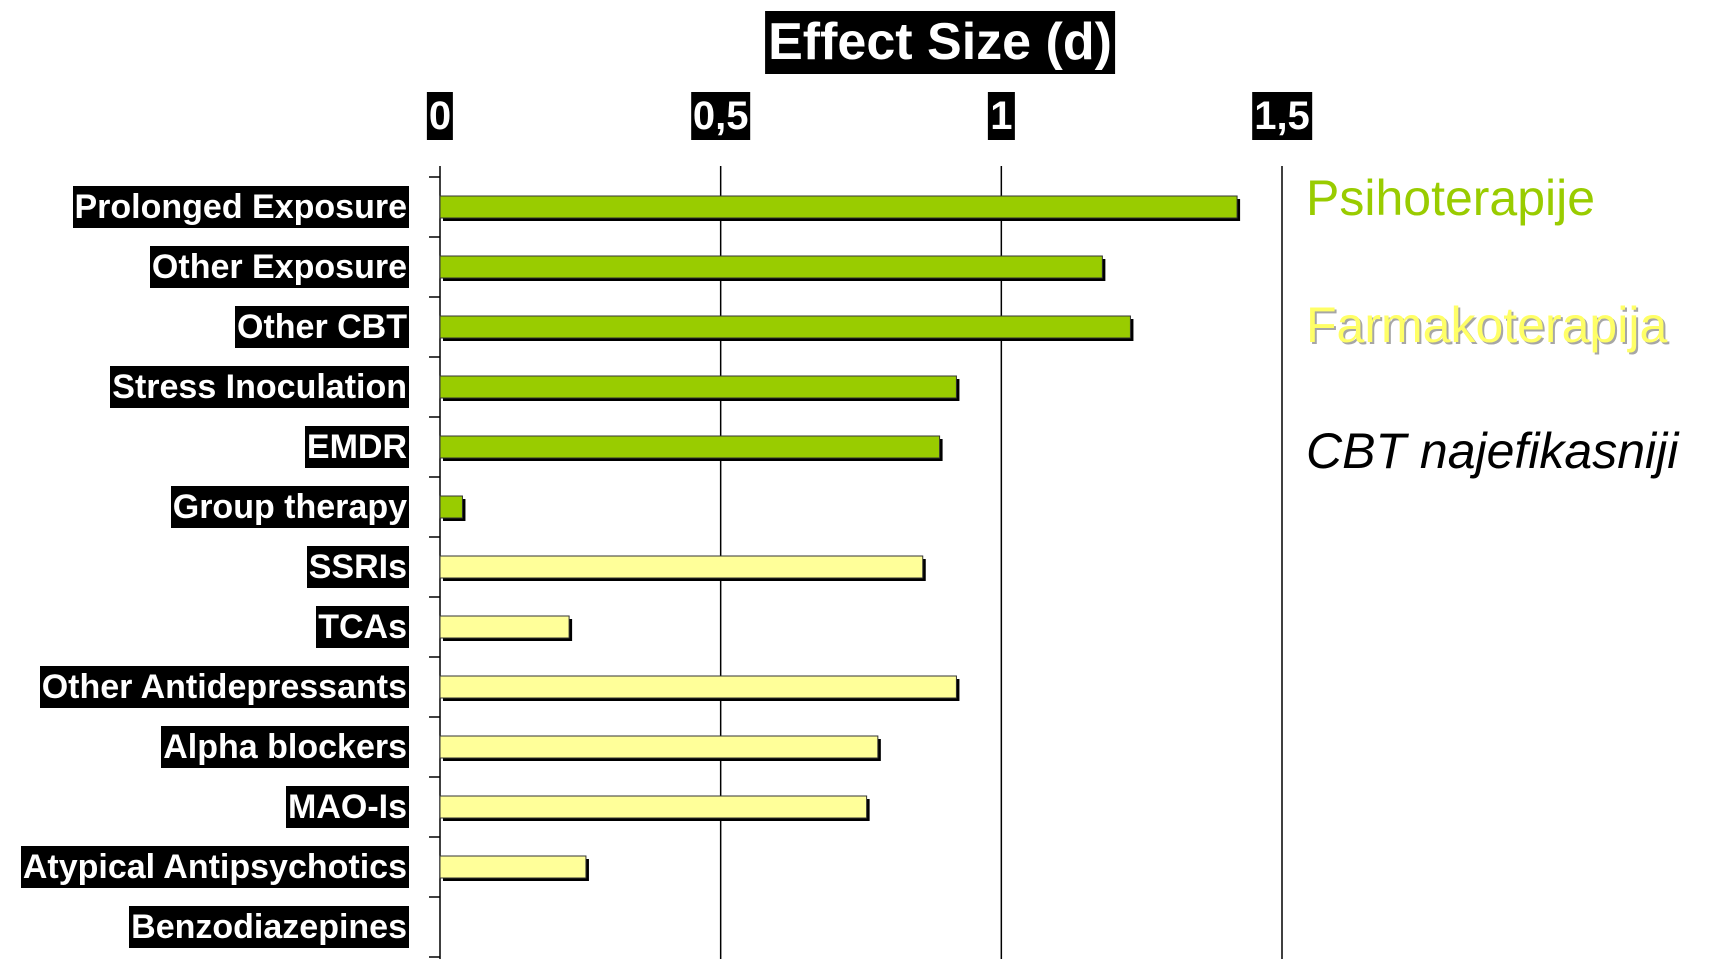 Image resolution: width=1716 pixels, height=959 pixels. I want to click on bar-group-therapy, so click(451, 507).